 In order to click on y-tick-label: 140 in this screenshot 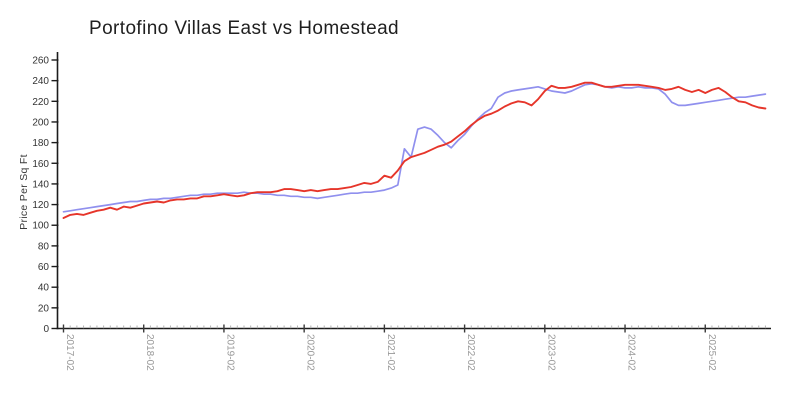, I will do `click(40, 184)`.